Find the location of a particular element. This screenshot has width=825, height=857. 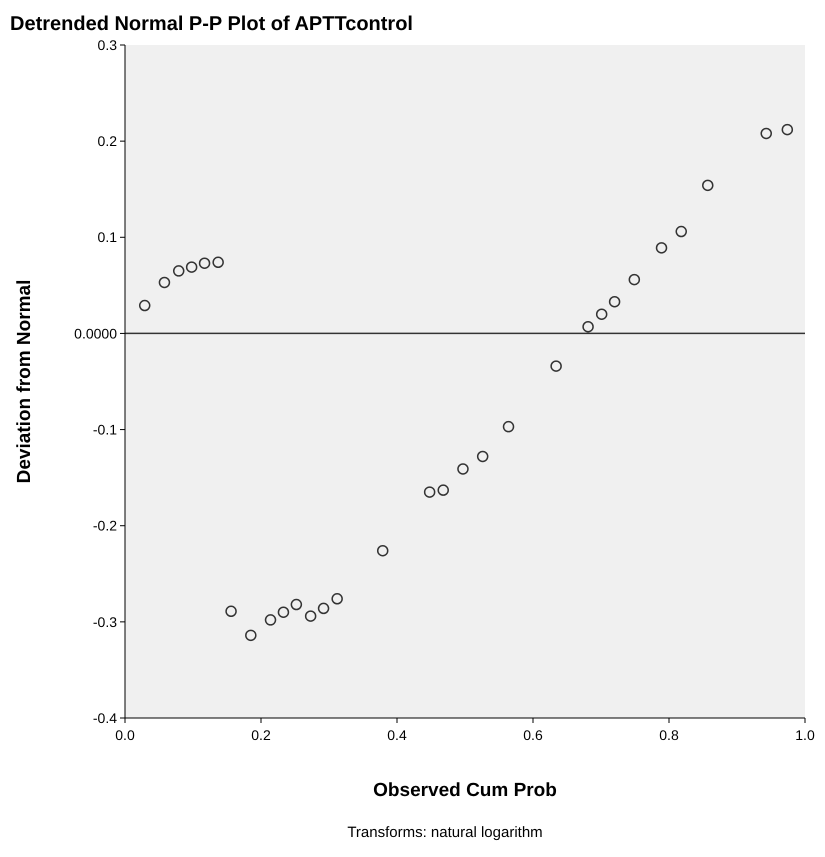

y-tick-label: -0.4 is located at coordinates (105, 718).